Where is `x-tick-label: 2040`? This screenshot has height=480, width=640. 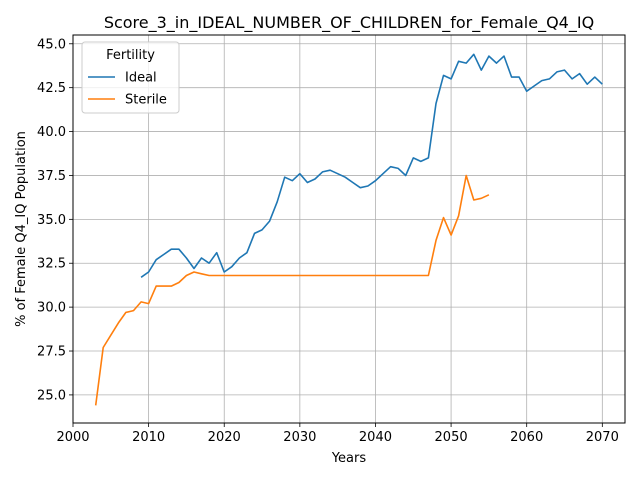
x-tick-label: 2040 is located at coordinates (375, 437).